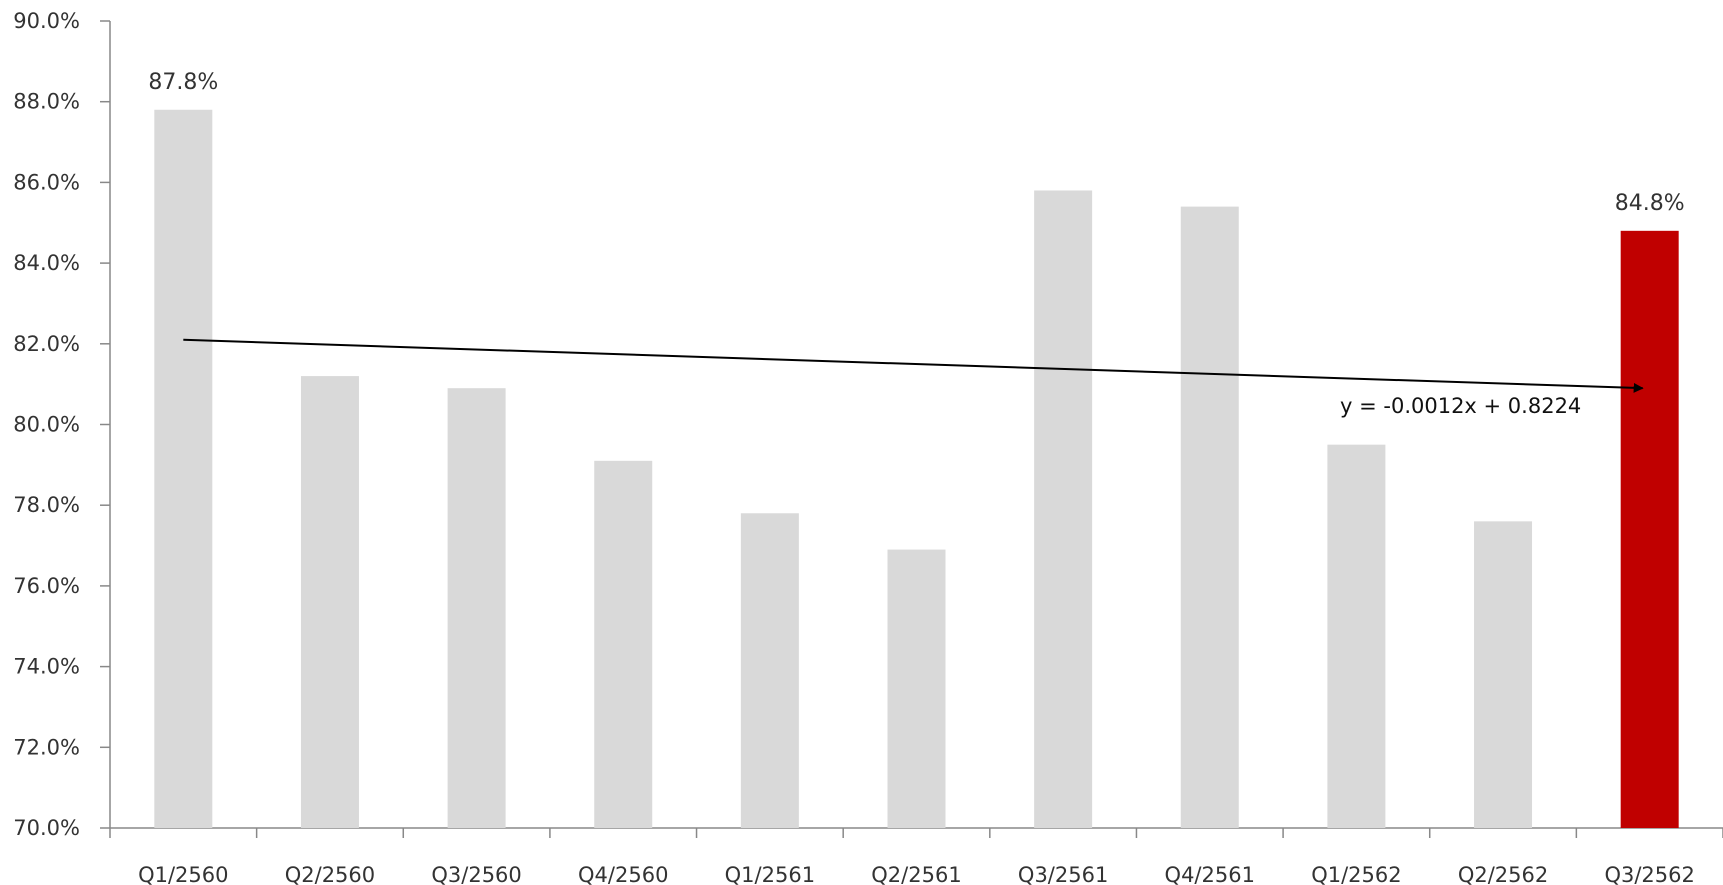 This screenshot has width=1723, height=885. What do you see at coordinates (46, 21) in the screenshot?
I see `y-tick-label: 90.0%` at bounding box center [46, 21].